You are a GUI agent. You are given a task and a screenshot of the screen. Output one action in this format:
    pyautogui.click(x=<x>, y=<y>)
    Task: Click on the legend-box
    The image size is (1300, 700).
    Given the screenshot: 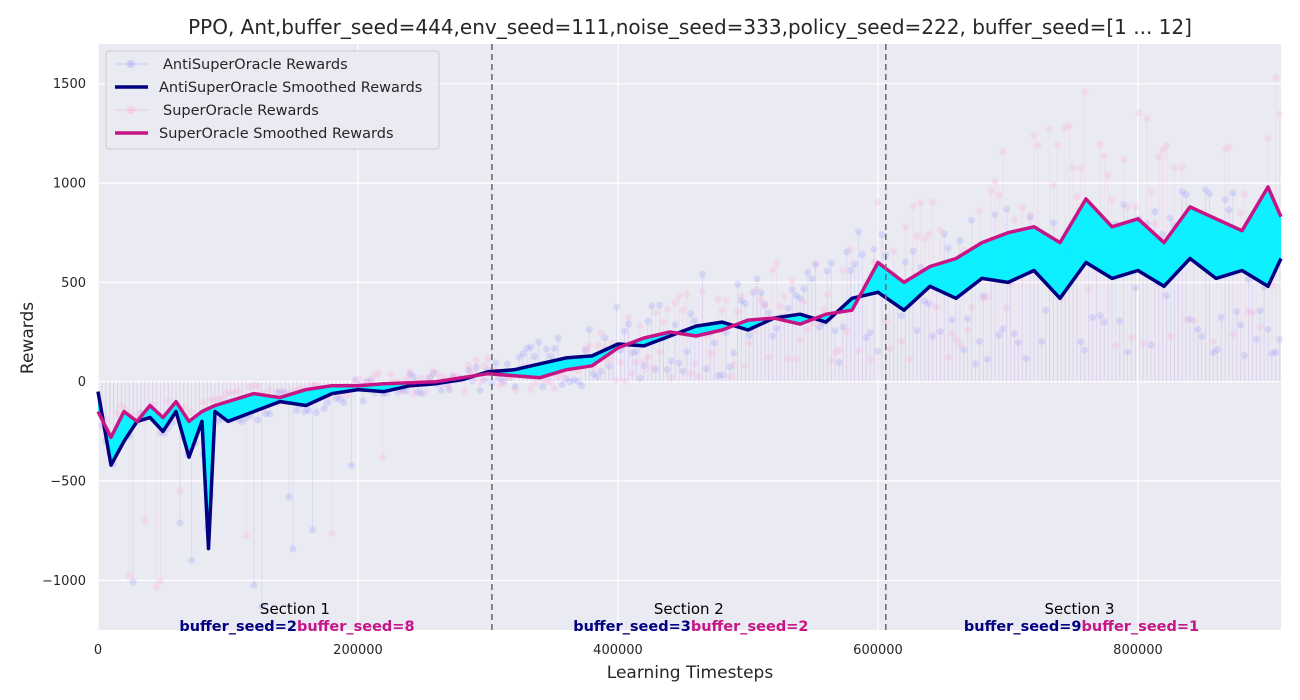 What is the action you would take?
    pyautogui.click(x=272, y=100)
    